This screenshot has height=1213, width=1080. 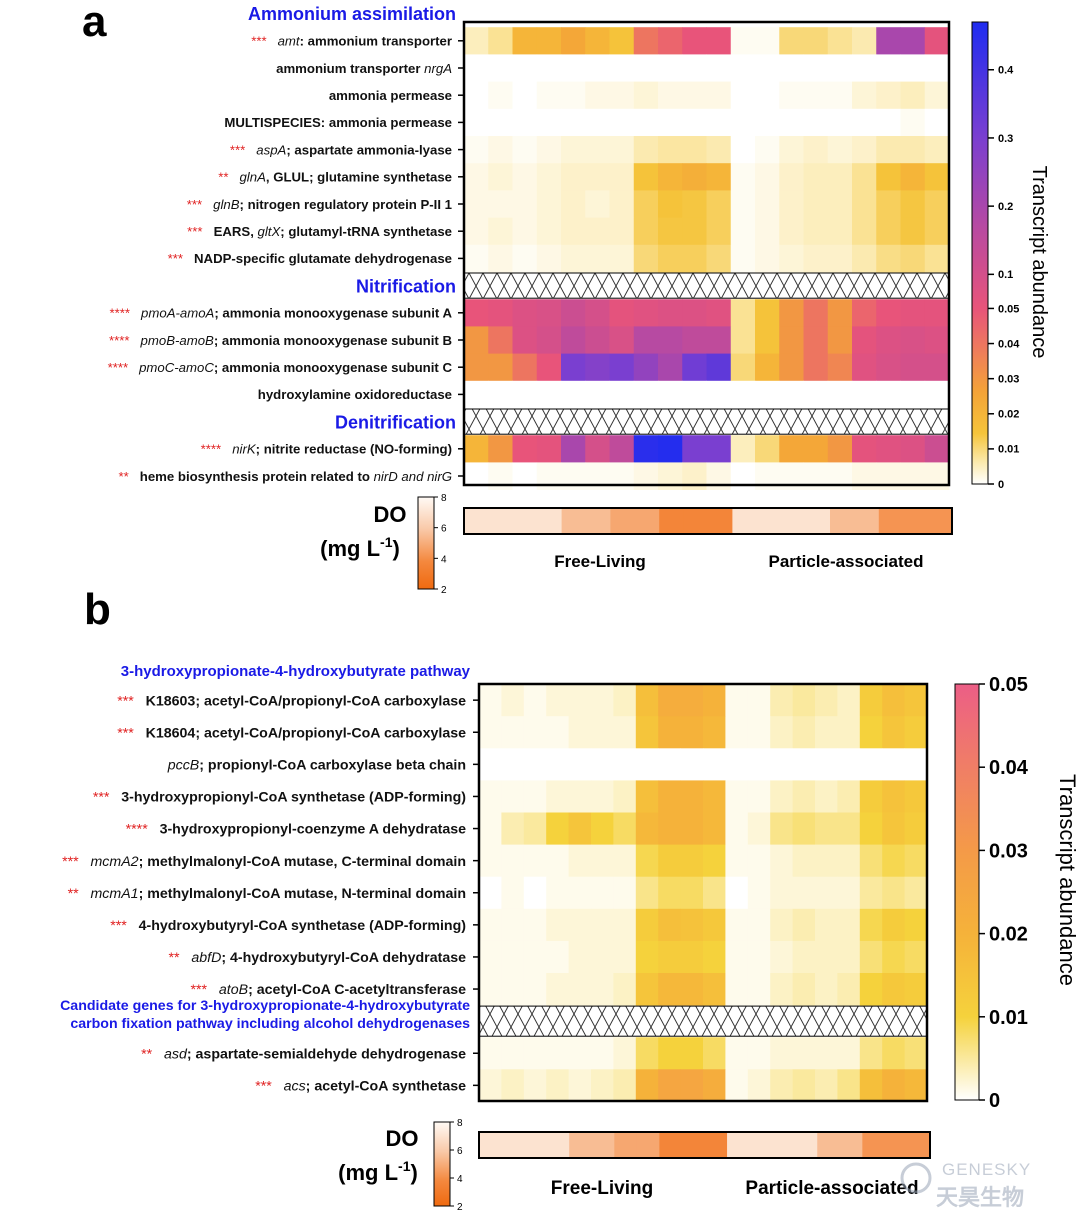 I want to click on panel-b-do-ticks: 8 6 4 2, so click(x=456, y=1165).